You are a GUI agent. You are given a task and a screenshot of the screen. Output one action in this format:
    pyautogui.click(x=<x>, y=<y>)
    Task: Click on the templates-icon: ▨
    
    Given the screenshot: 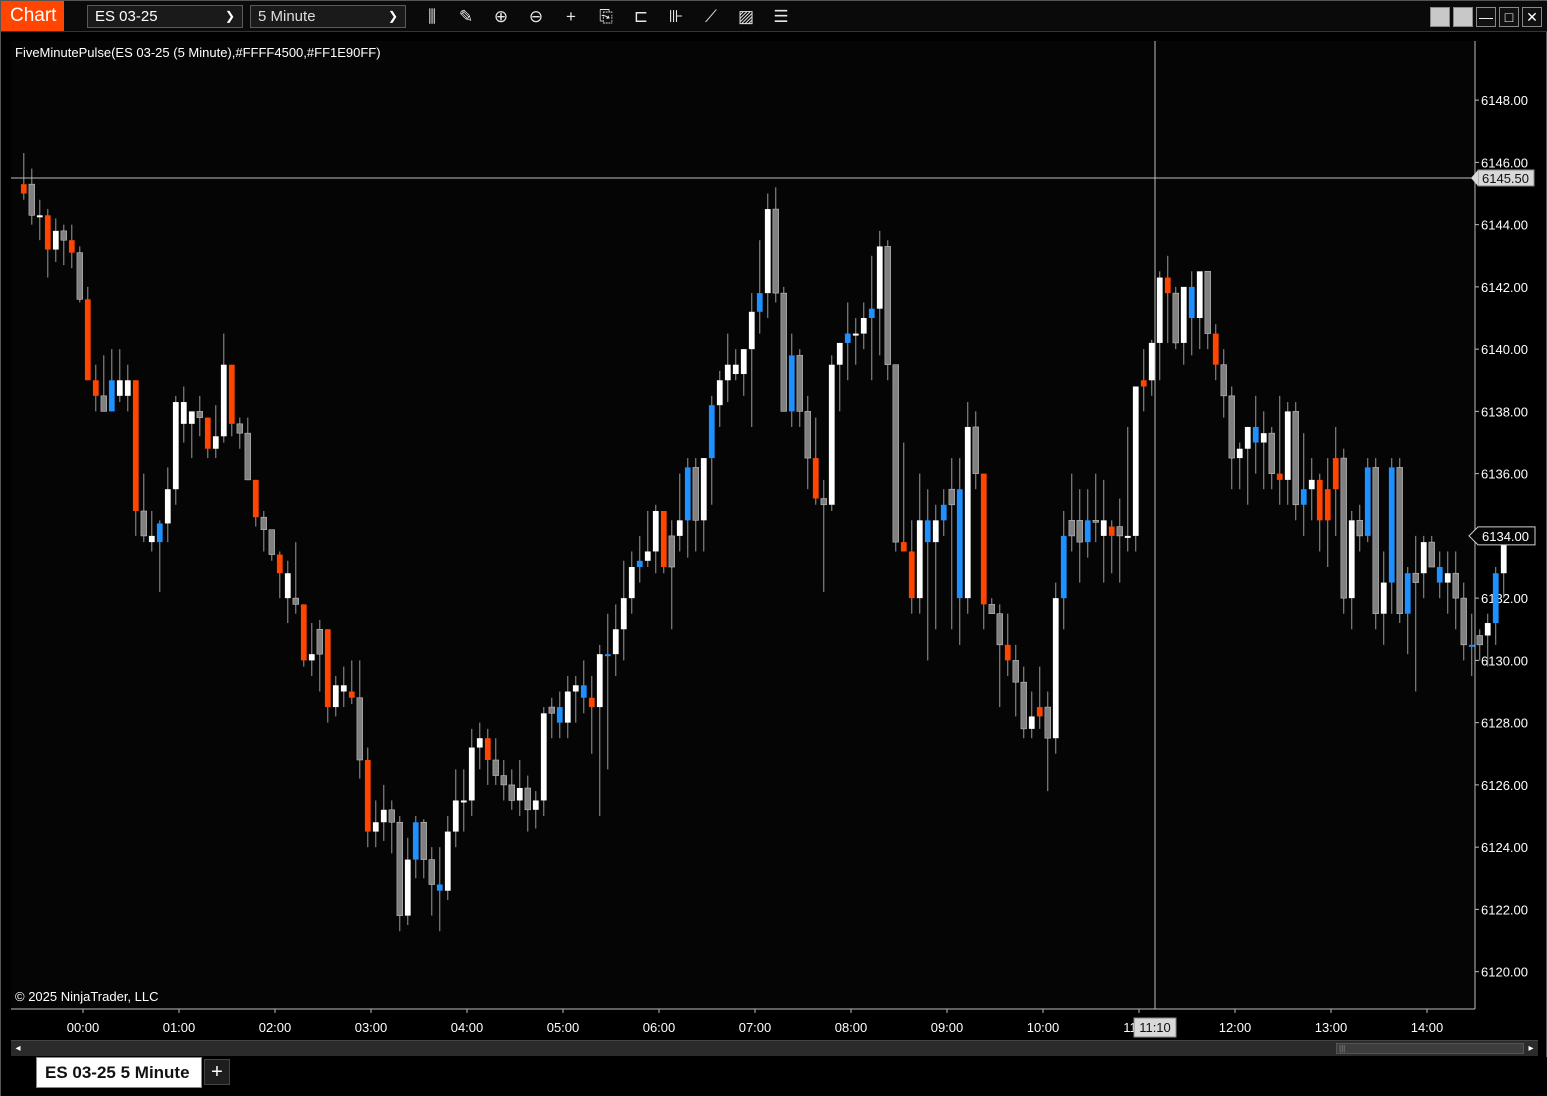 What is the action you would take?
    pyautogui.click(x=746, y=16)
    